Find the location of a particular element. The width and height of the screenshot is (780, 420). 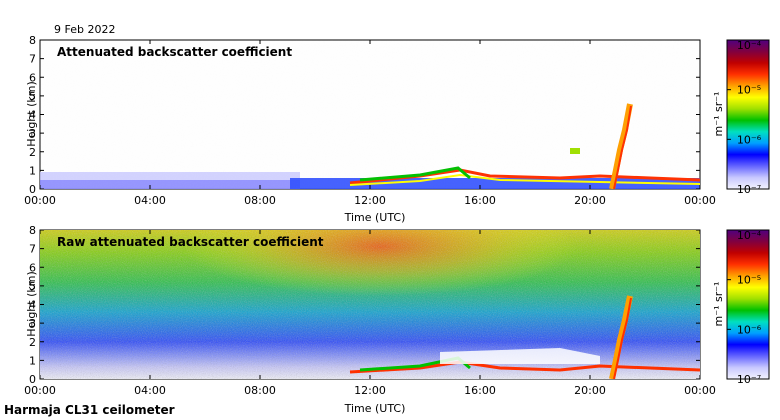

colorbar-bottom-bar is located at coordinates (748, 304).